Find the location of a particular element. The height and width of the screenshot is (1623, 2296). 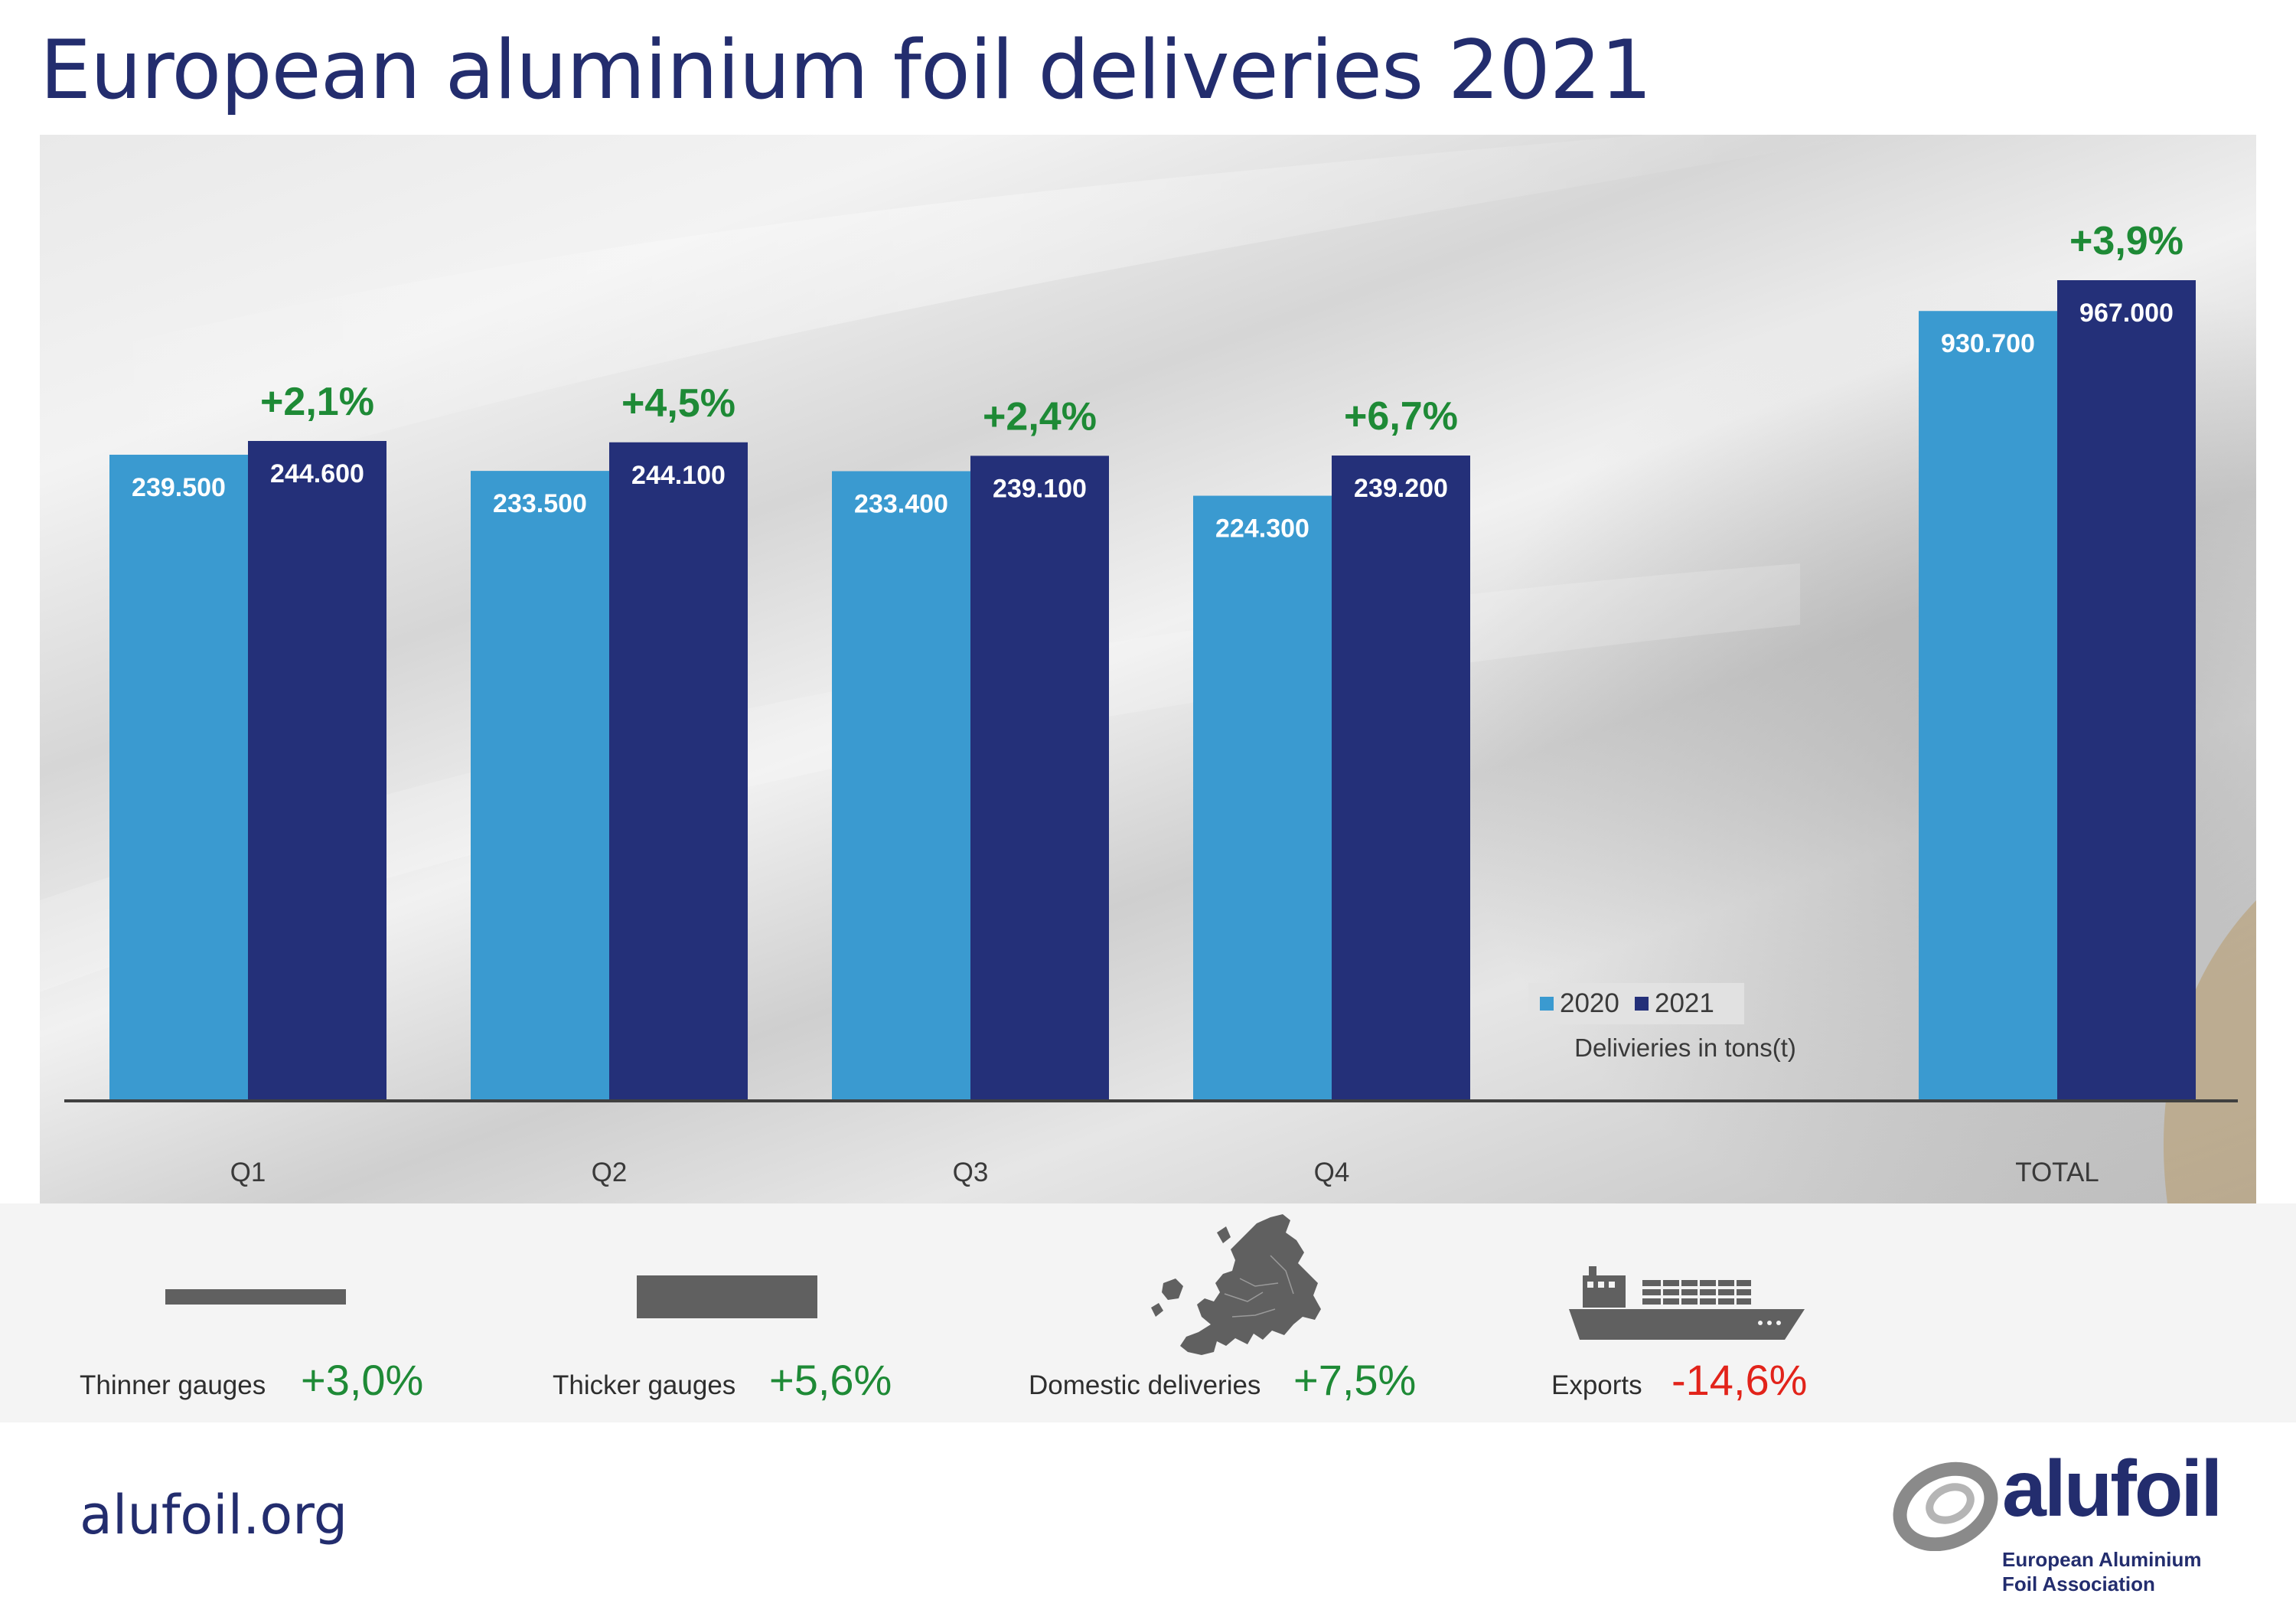

cargo-ship-icon is located at coordinates (1687, 1303).